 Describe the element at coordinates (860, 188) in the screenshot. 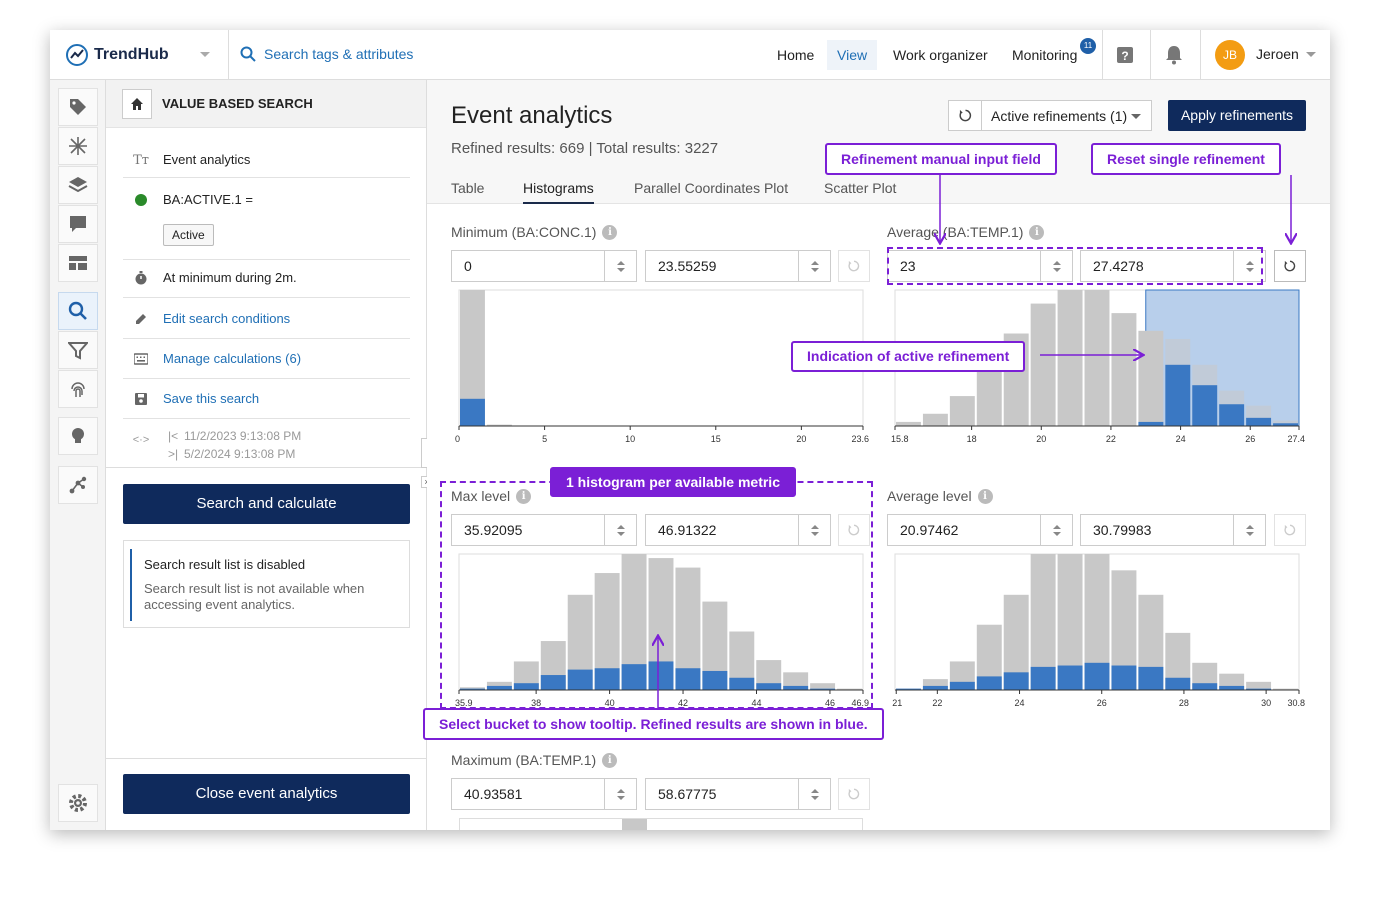

I see `tab-scatter-plot: Scatter Plot` at that location.